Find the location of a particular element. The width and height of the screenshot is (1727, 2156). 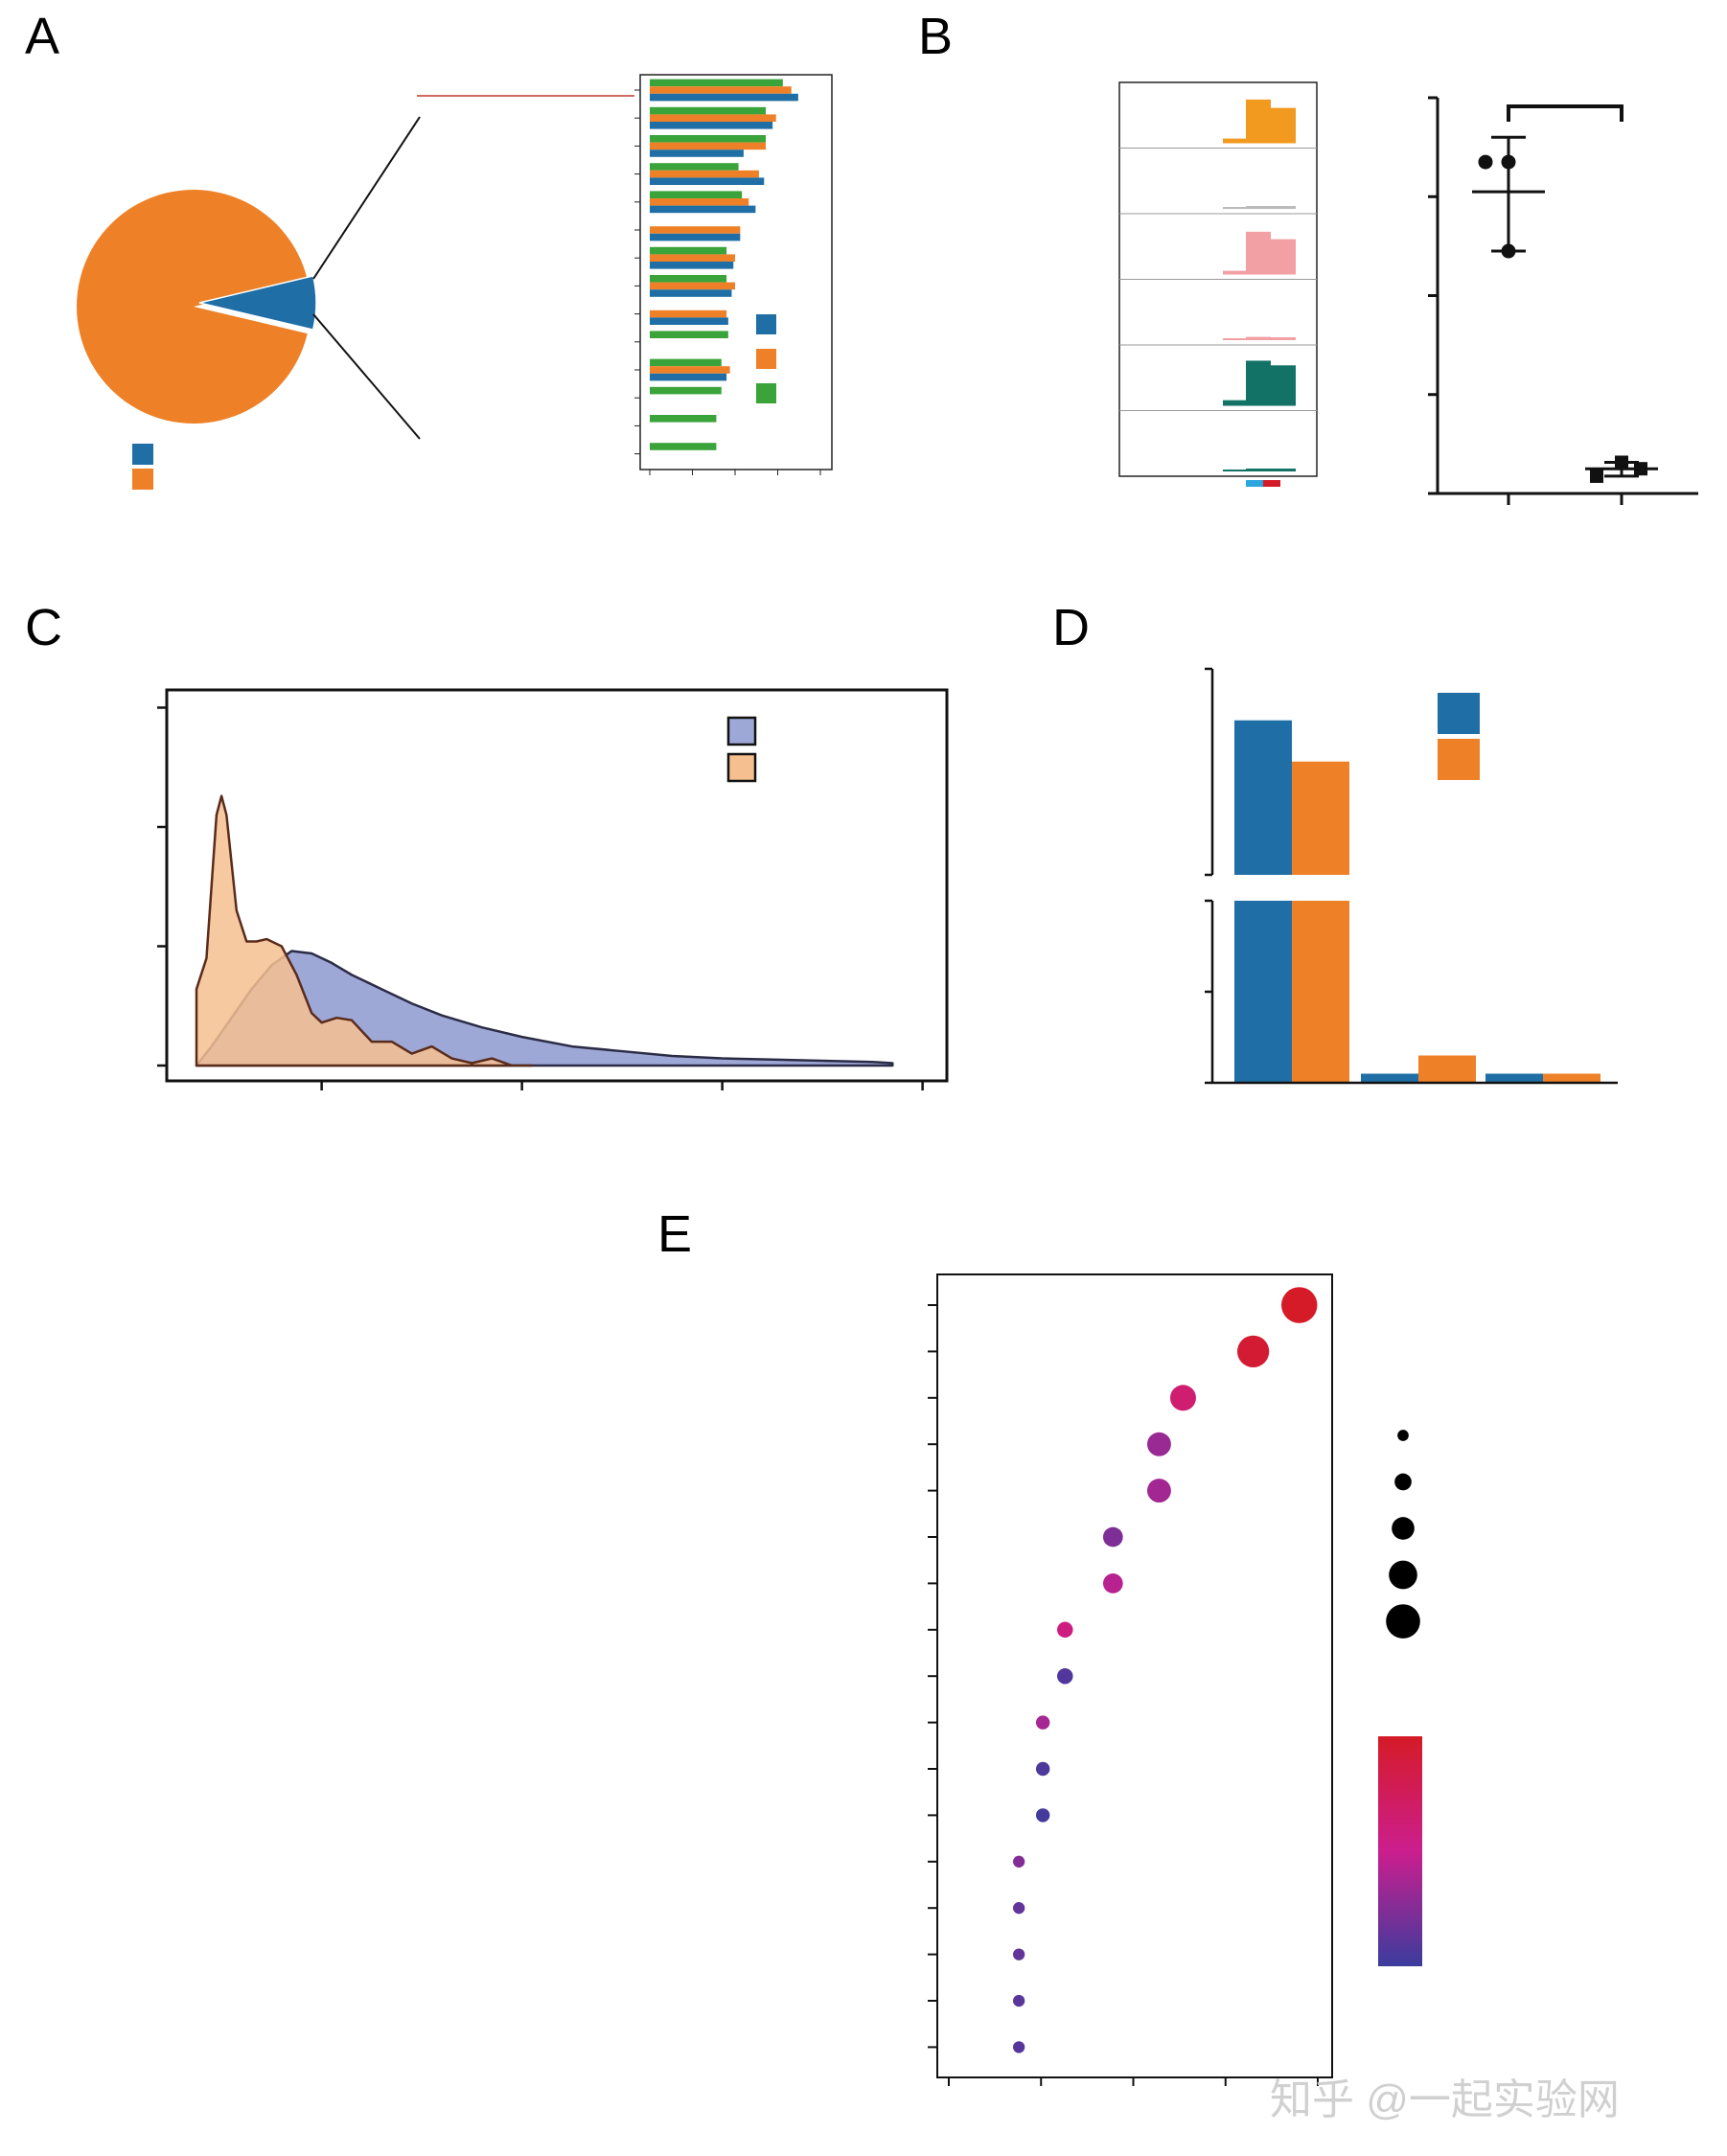

bar-non-enriched-upper is located at coordinates (1320, 818).